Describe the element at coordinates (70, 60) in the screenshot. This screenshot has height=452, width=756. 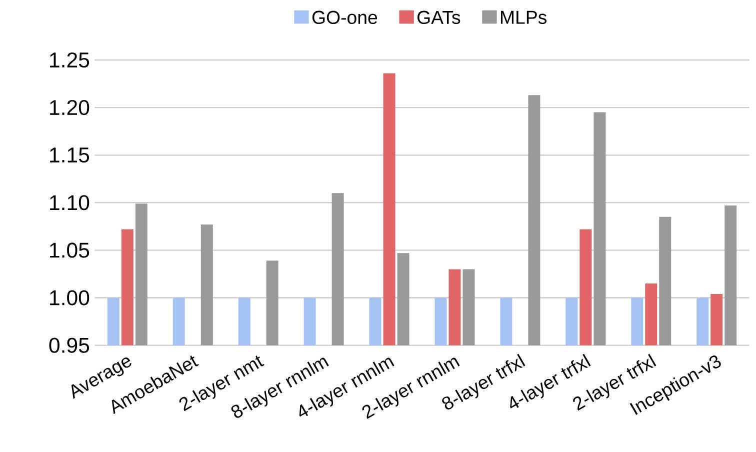
I see `y-tick-label: 1.25` at that location.